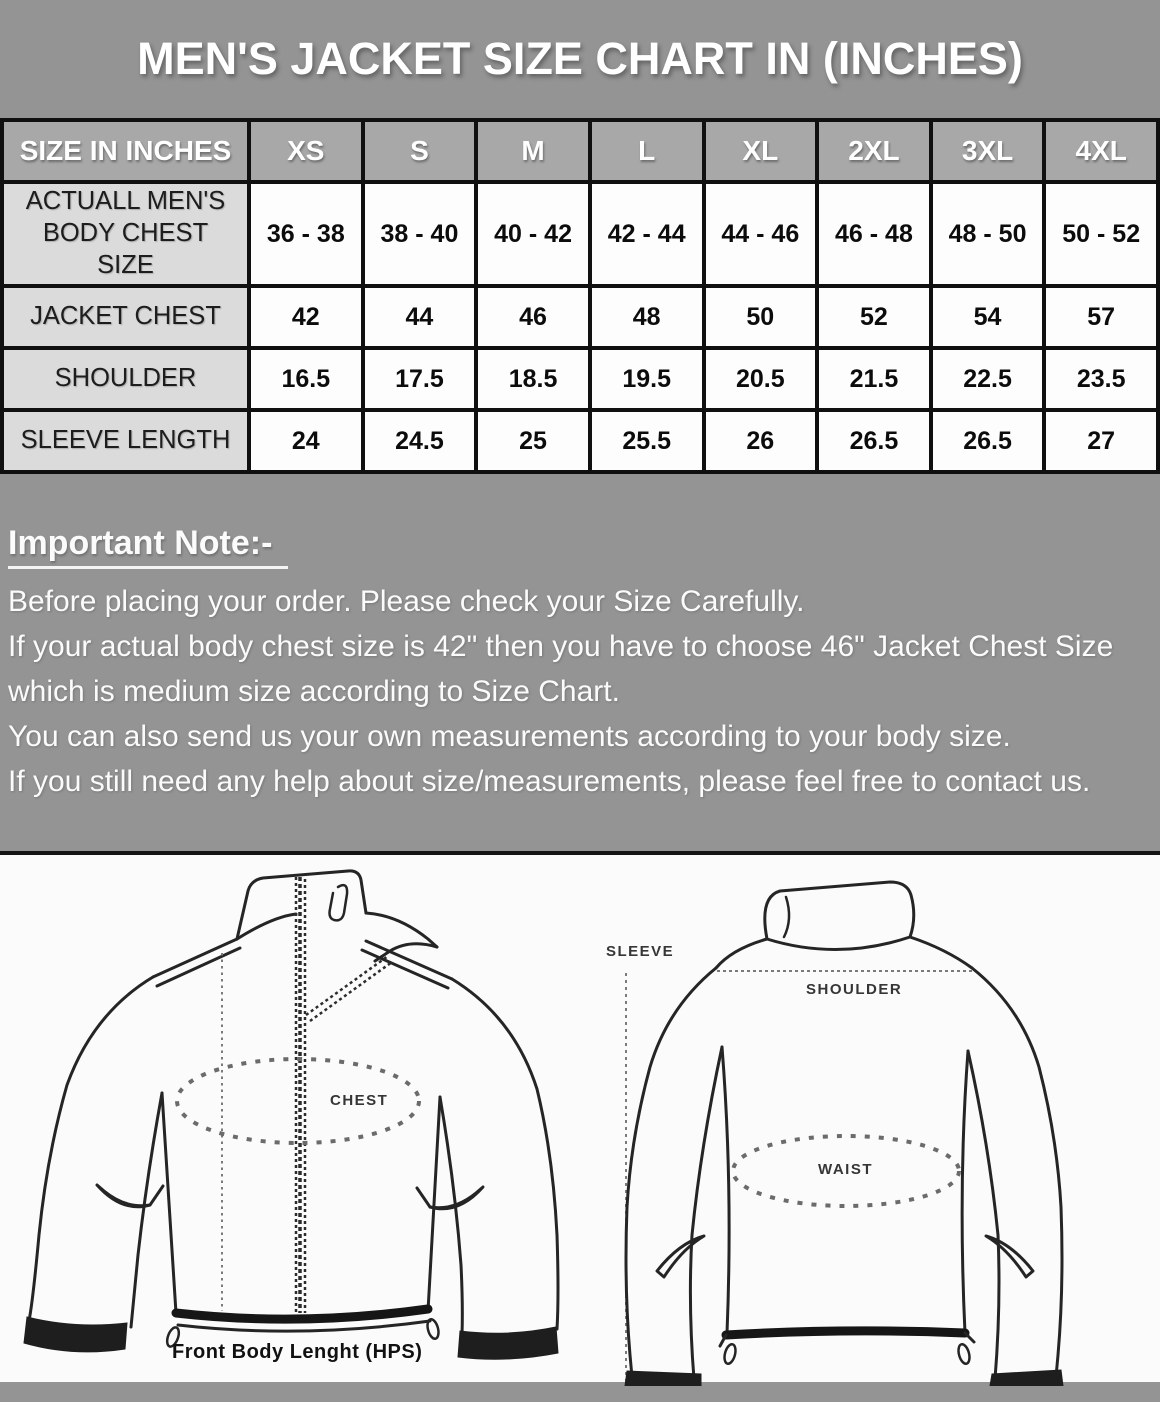 The height and width of the screenshot is (1402, 1160). Describe the element at coordinates (306, 234) in the screenshot. I see `size-value-cell: 36 - 38` at that location.